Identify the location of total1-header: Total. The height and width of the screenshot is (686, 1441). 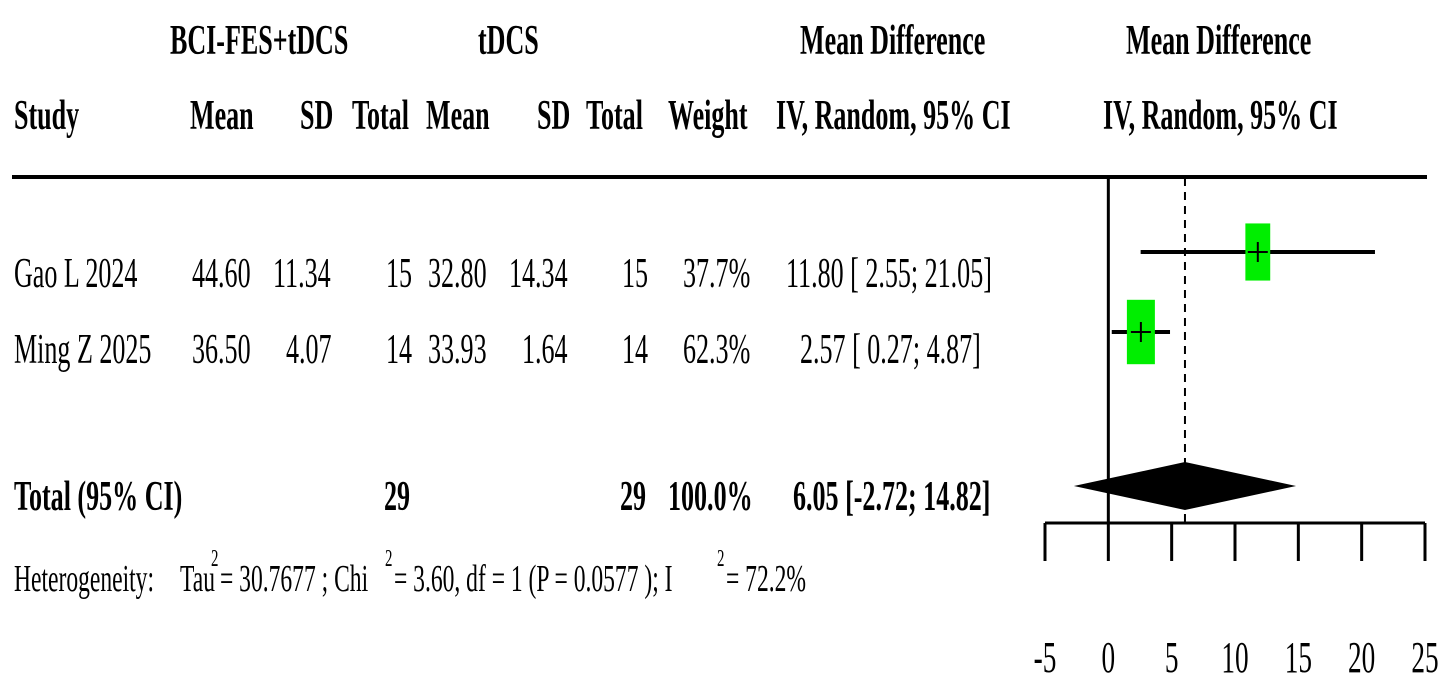
(380, 116).